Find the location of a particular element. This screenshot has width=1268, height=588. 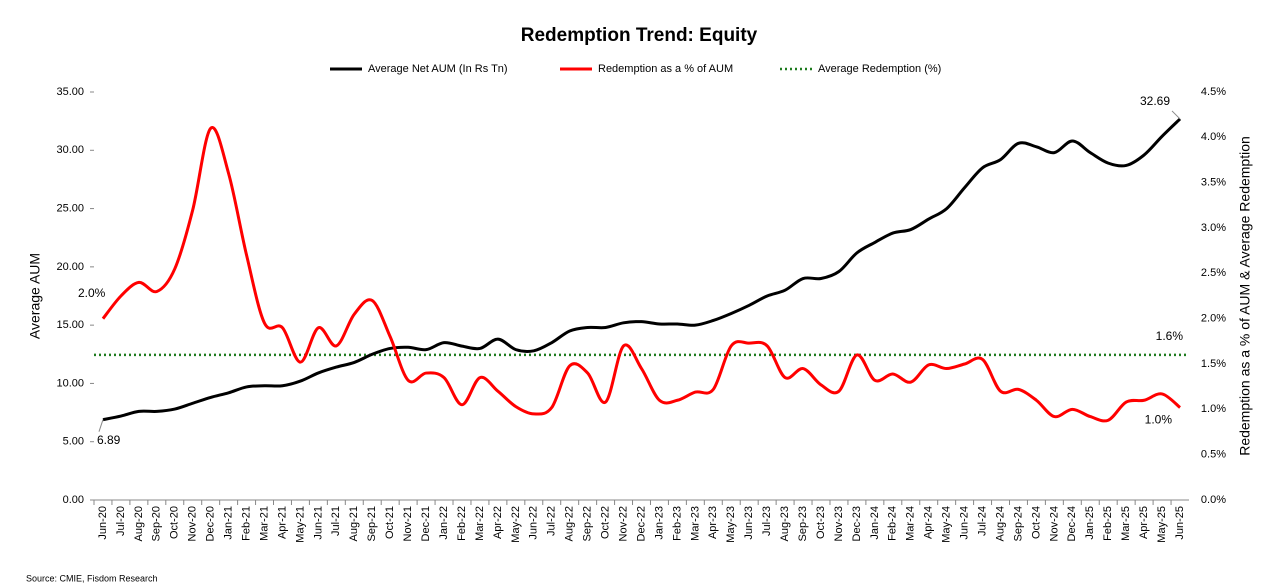

x-tick-label: Nov-22 is located at coordinates (623, 523).